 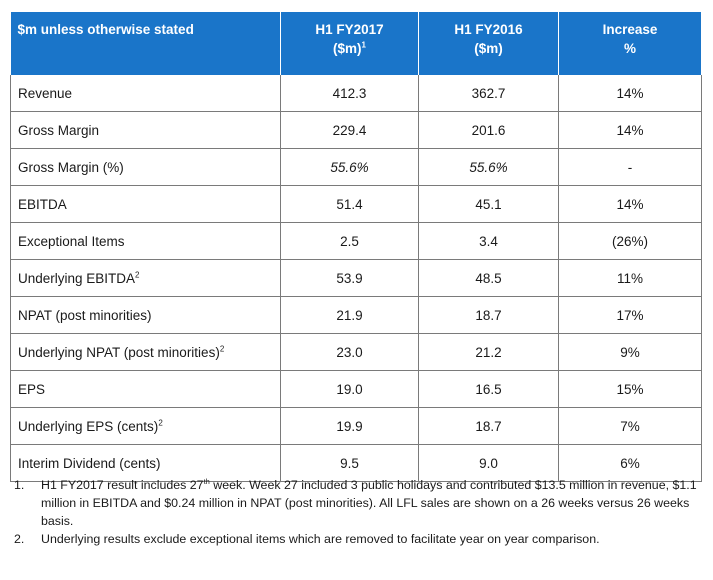 What do you see at coordinates (145, 167) in the screenshot?
I see `row-label: Gross Margin (%)` at bounding box center [145, 167].